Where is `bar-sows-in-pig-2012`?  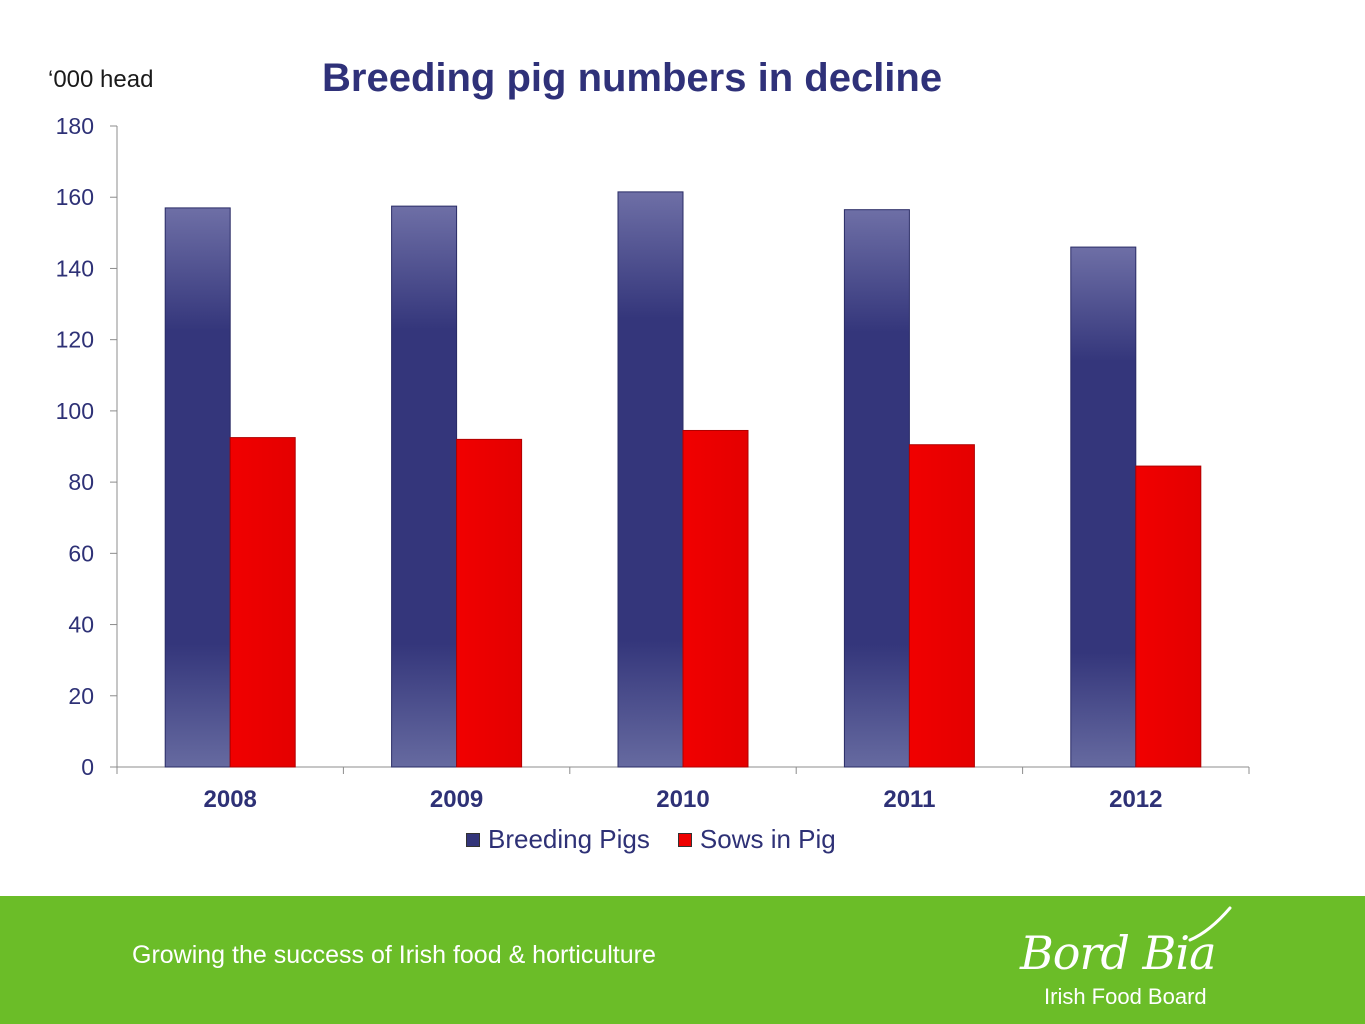
bar-sows-in-pig-2012 is located at coordinates (1168, 616).